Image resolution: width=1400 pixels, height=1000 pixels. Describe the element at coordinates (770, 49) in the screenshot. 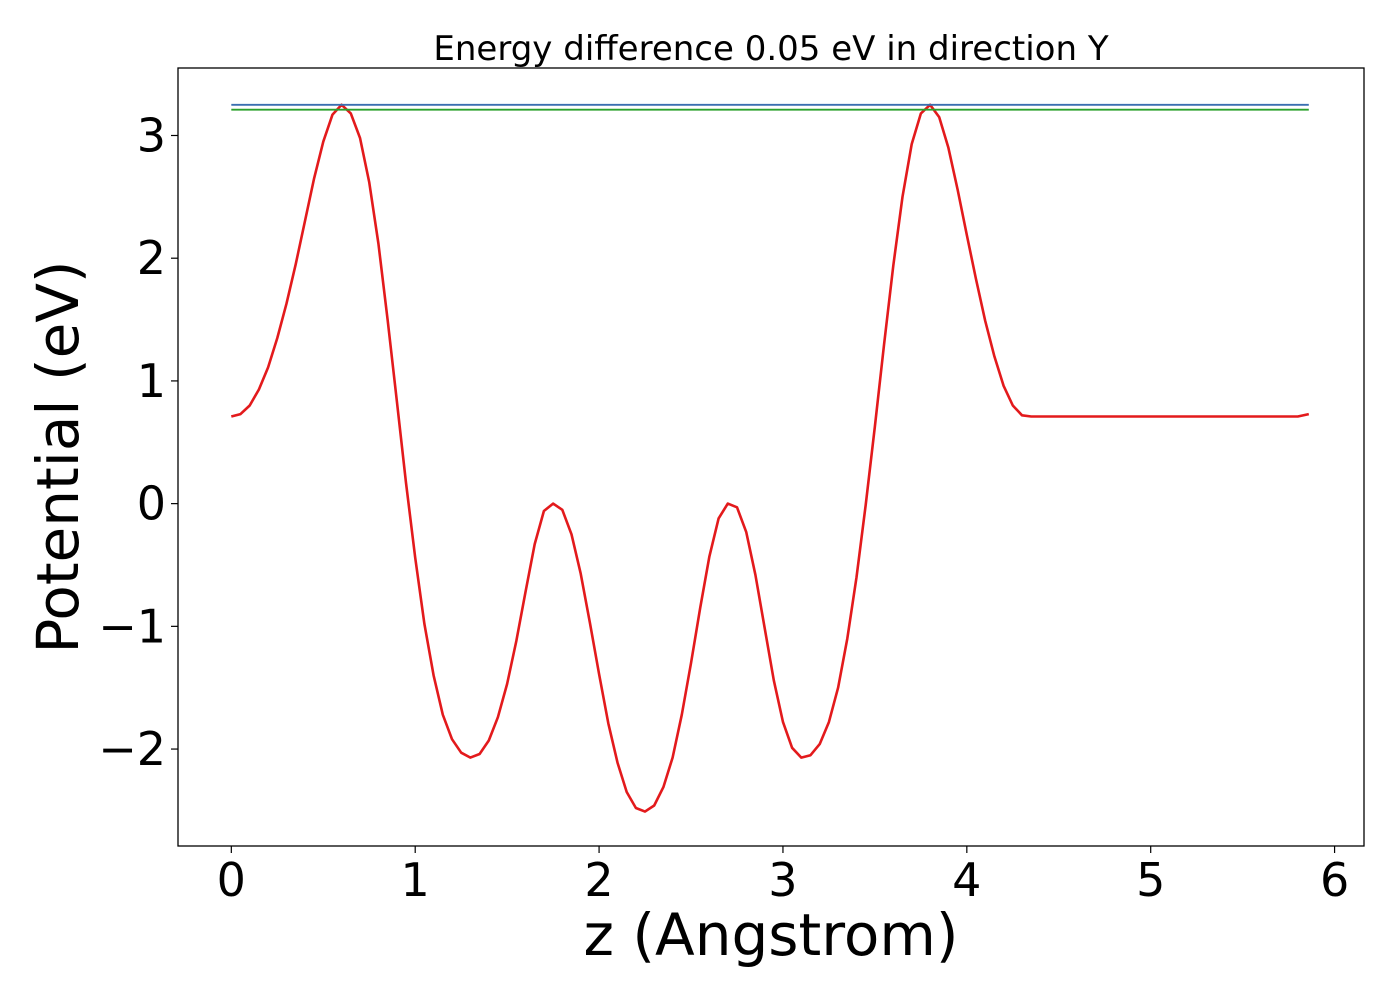

I see `chart-title: Energy difference 0.05 eV in direction Y` at that location.